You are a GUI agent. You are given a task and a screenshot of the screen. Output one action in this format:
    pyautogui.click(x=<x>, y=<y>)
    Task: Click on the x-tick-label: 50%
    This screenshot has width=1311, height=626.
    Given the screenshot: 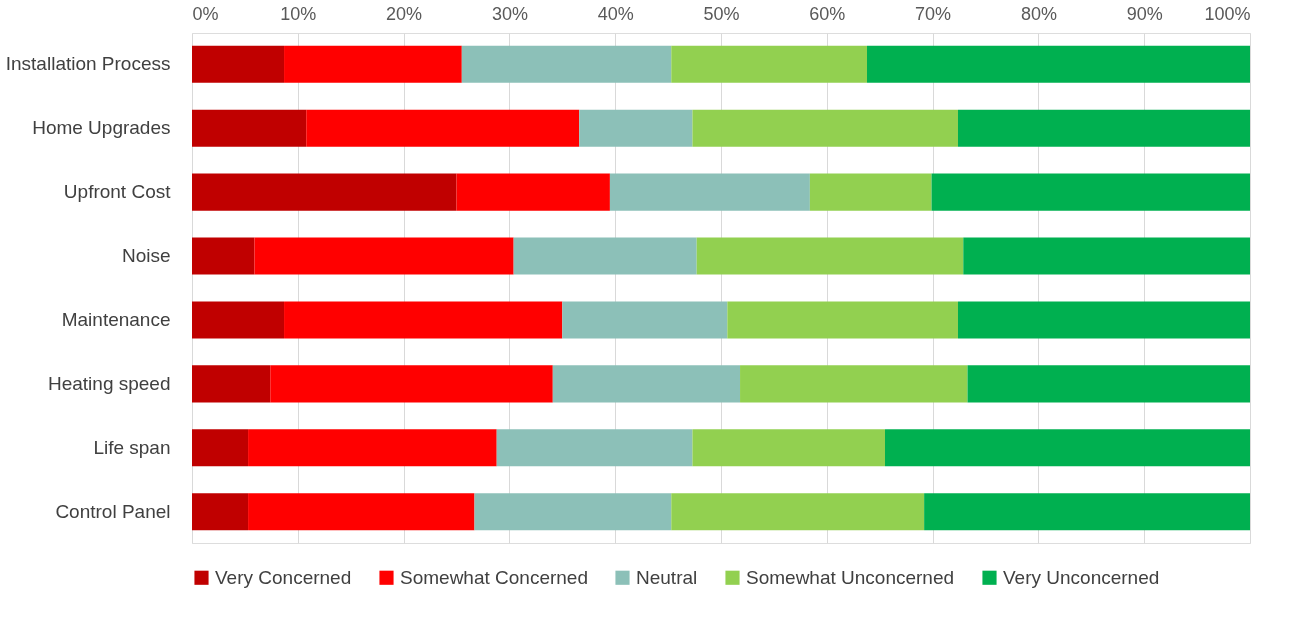 What is the action you would take?
    pyautogui.click(x=721, y=13)
    